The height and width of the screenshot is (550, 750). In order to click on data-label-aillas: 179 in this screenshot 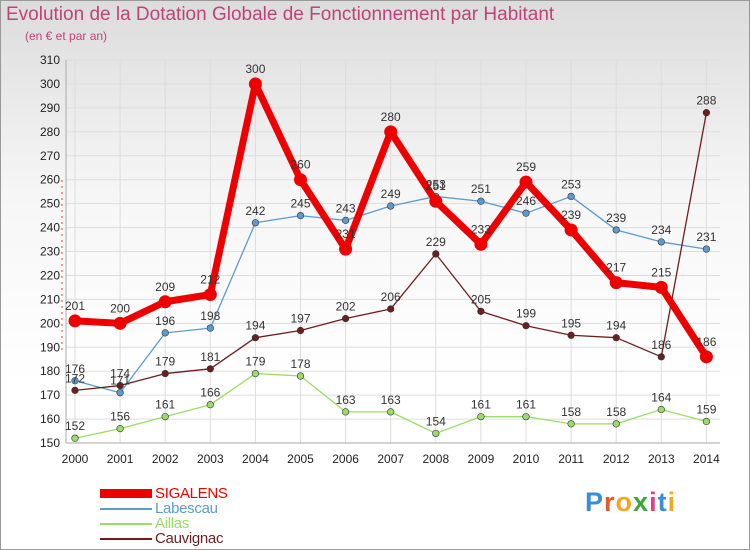, I will do `click(255, 362)`.